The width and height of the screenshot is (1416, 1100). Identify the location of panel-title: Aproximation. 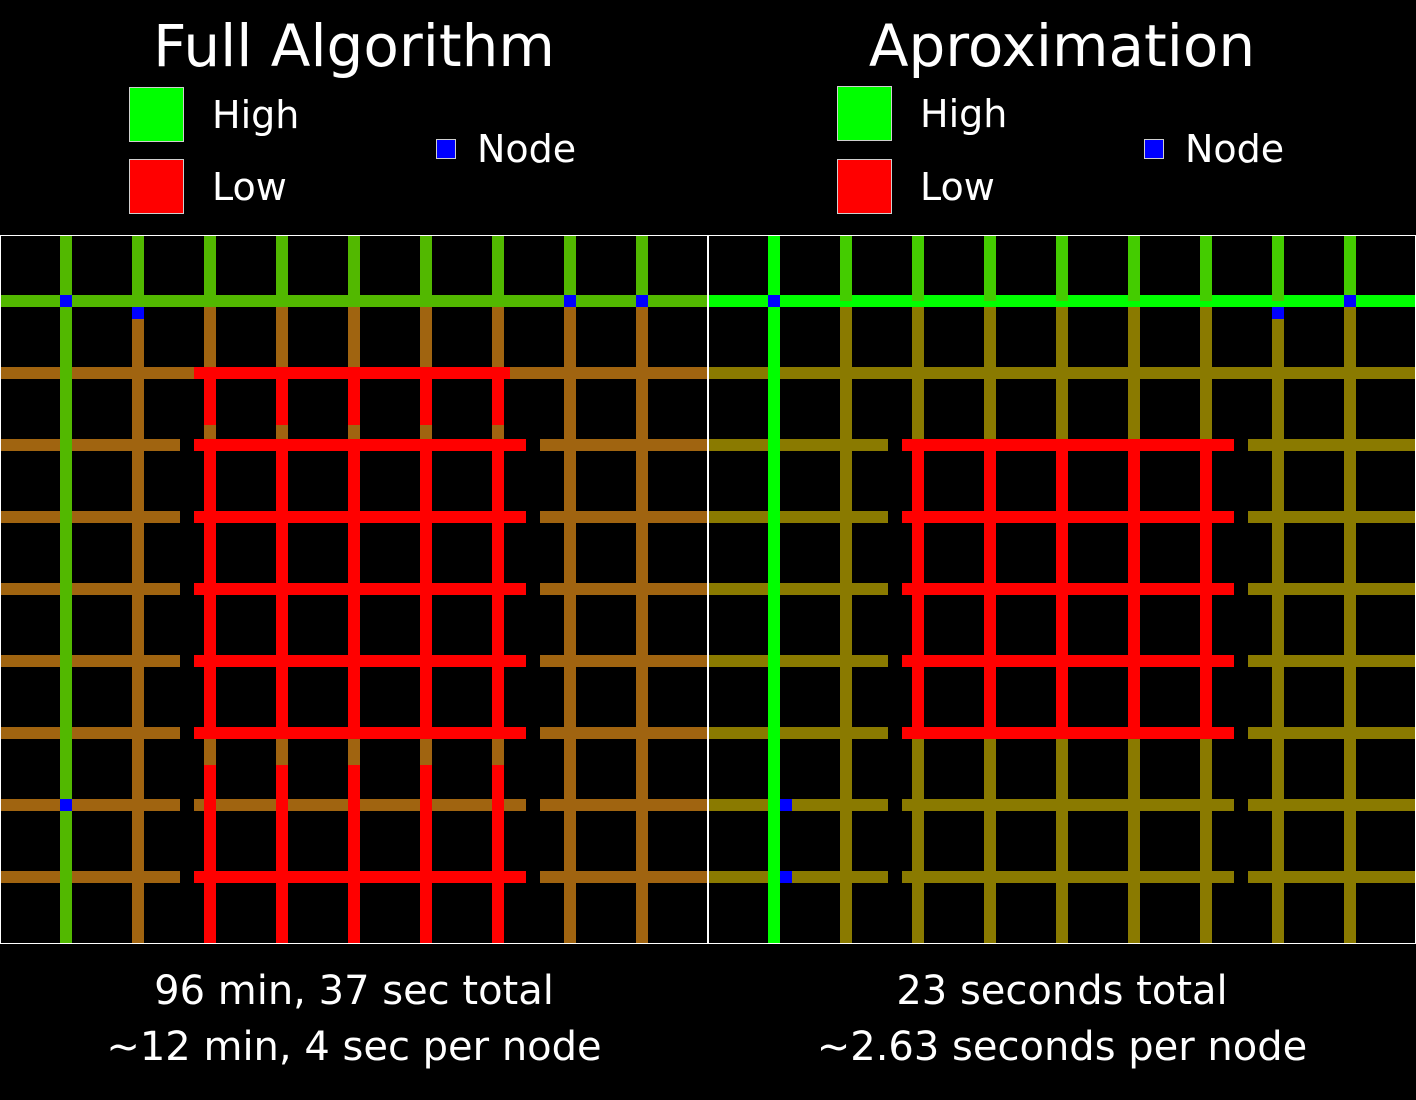
(1062, 46).